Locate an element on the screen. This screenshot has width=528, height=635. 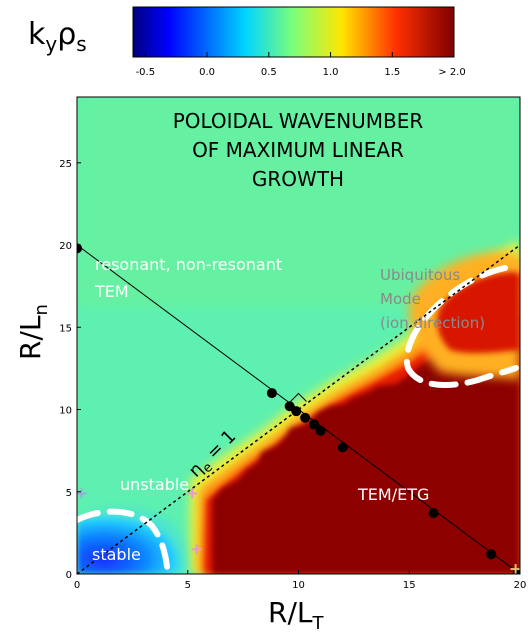
y-tick-label-20: 20 is located at coordinates (65, 246).